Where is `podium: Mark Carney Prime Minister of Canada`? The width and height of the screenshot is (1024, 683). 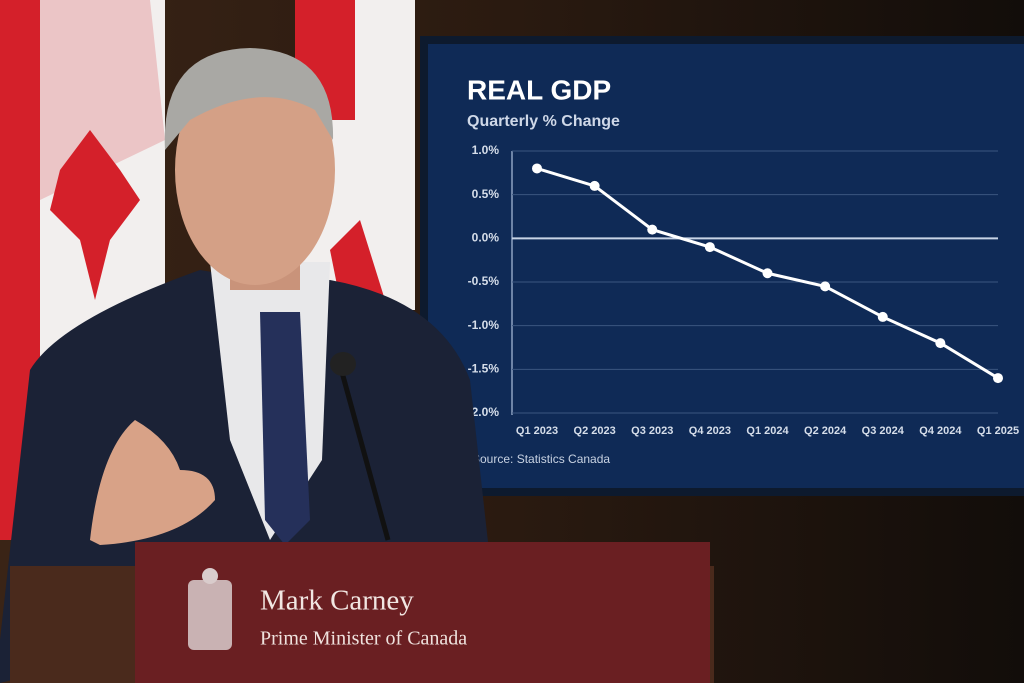 podium: Mark Carney Prime Minister of Canada is located at coordinates (362, 612).